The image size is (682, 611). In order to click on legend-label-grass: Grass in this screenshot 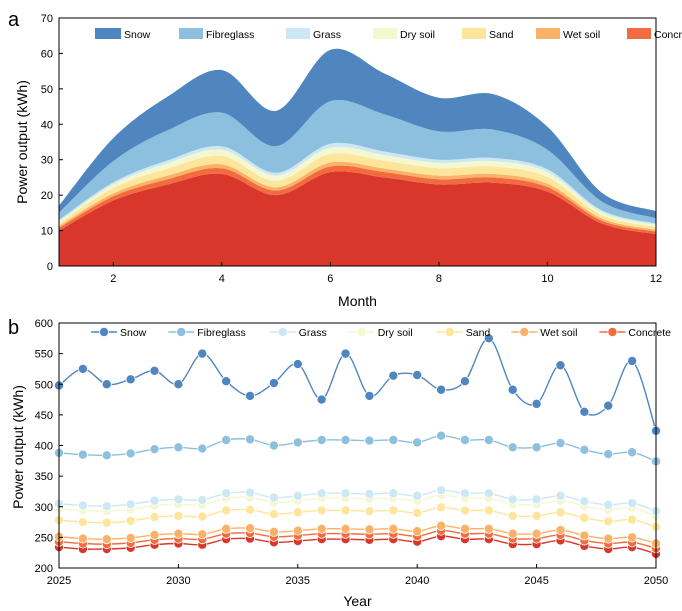, I will do `click(327, 35)`.